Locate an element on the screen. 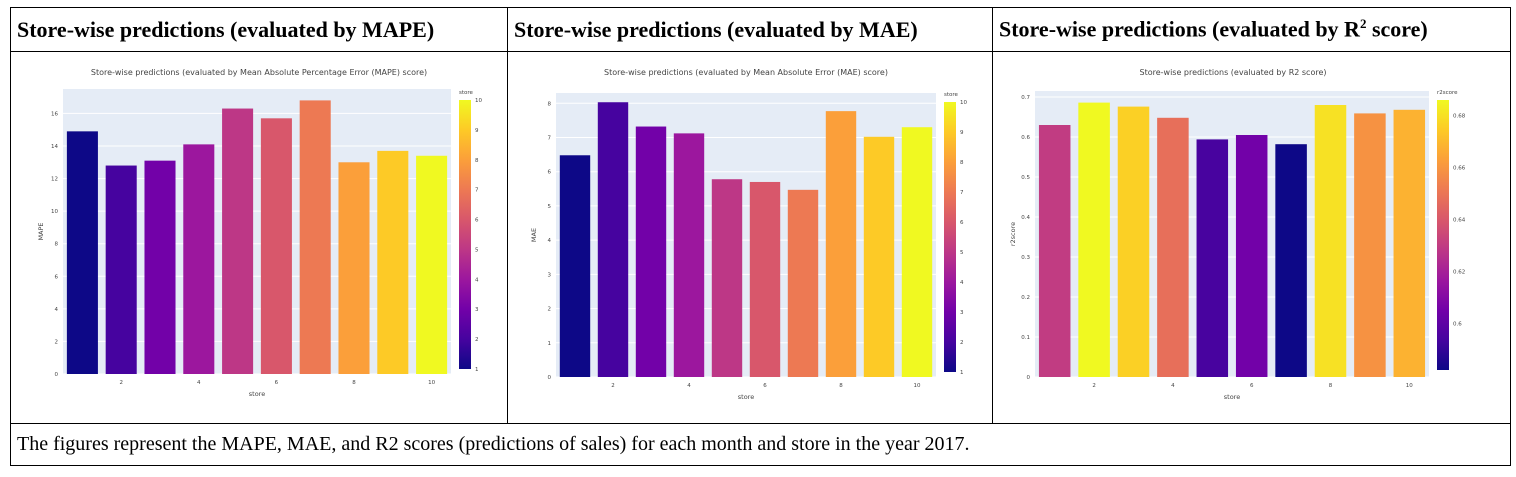 The width and height of the screenshot is (1516, 477). y-tick-label: 5 is located at coordinates (550, 206).